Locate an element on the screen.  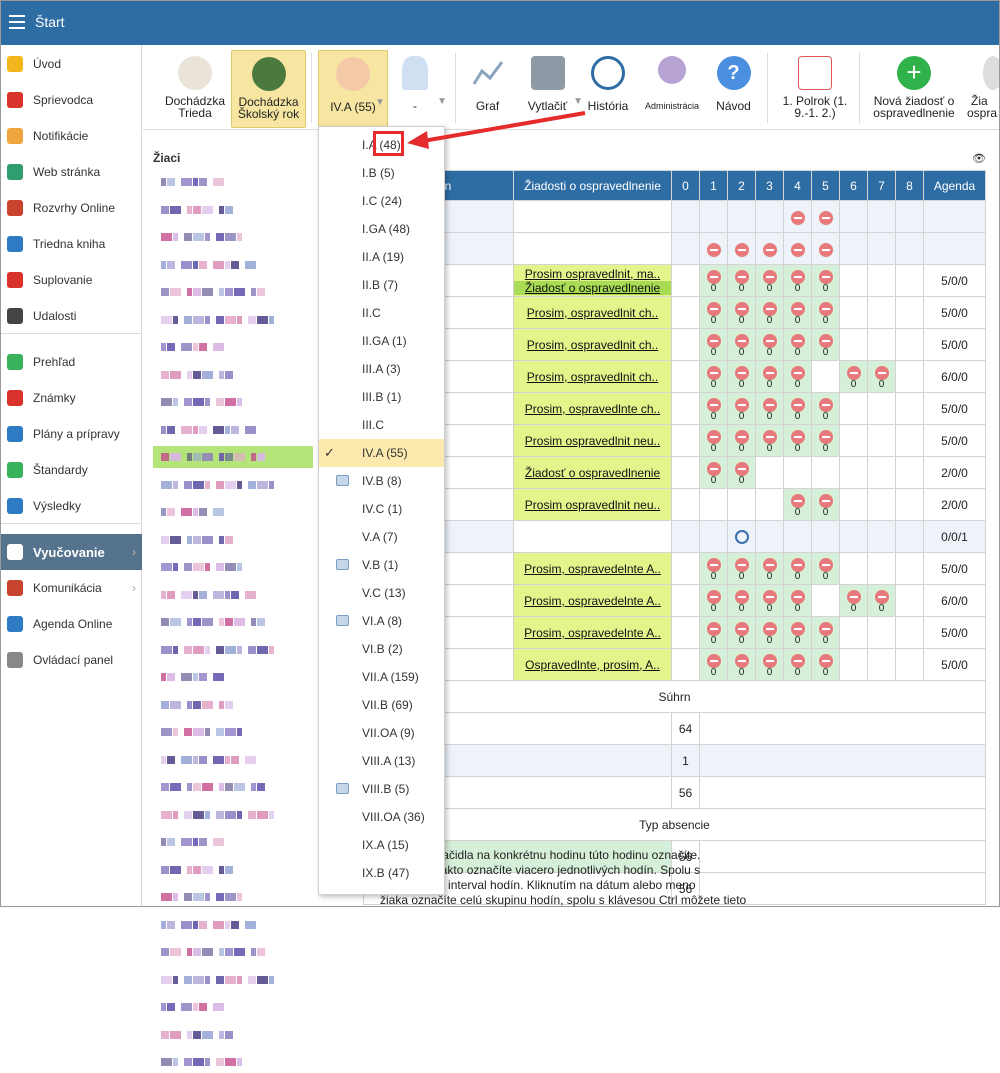
rocket-select-button: - ▼ is located at coordinates (421, 89).